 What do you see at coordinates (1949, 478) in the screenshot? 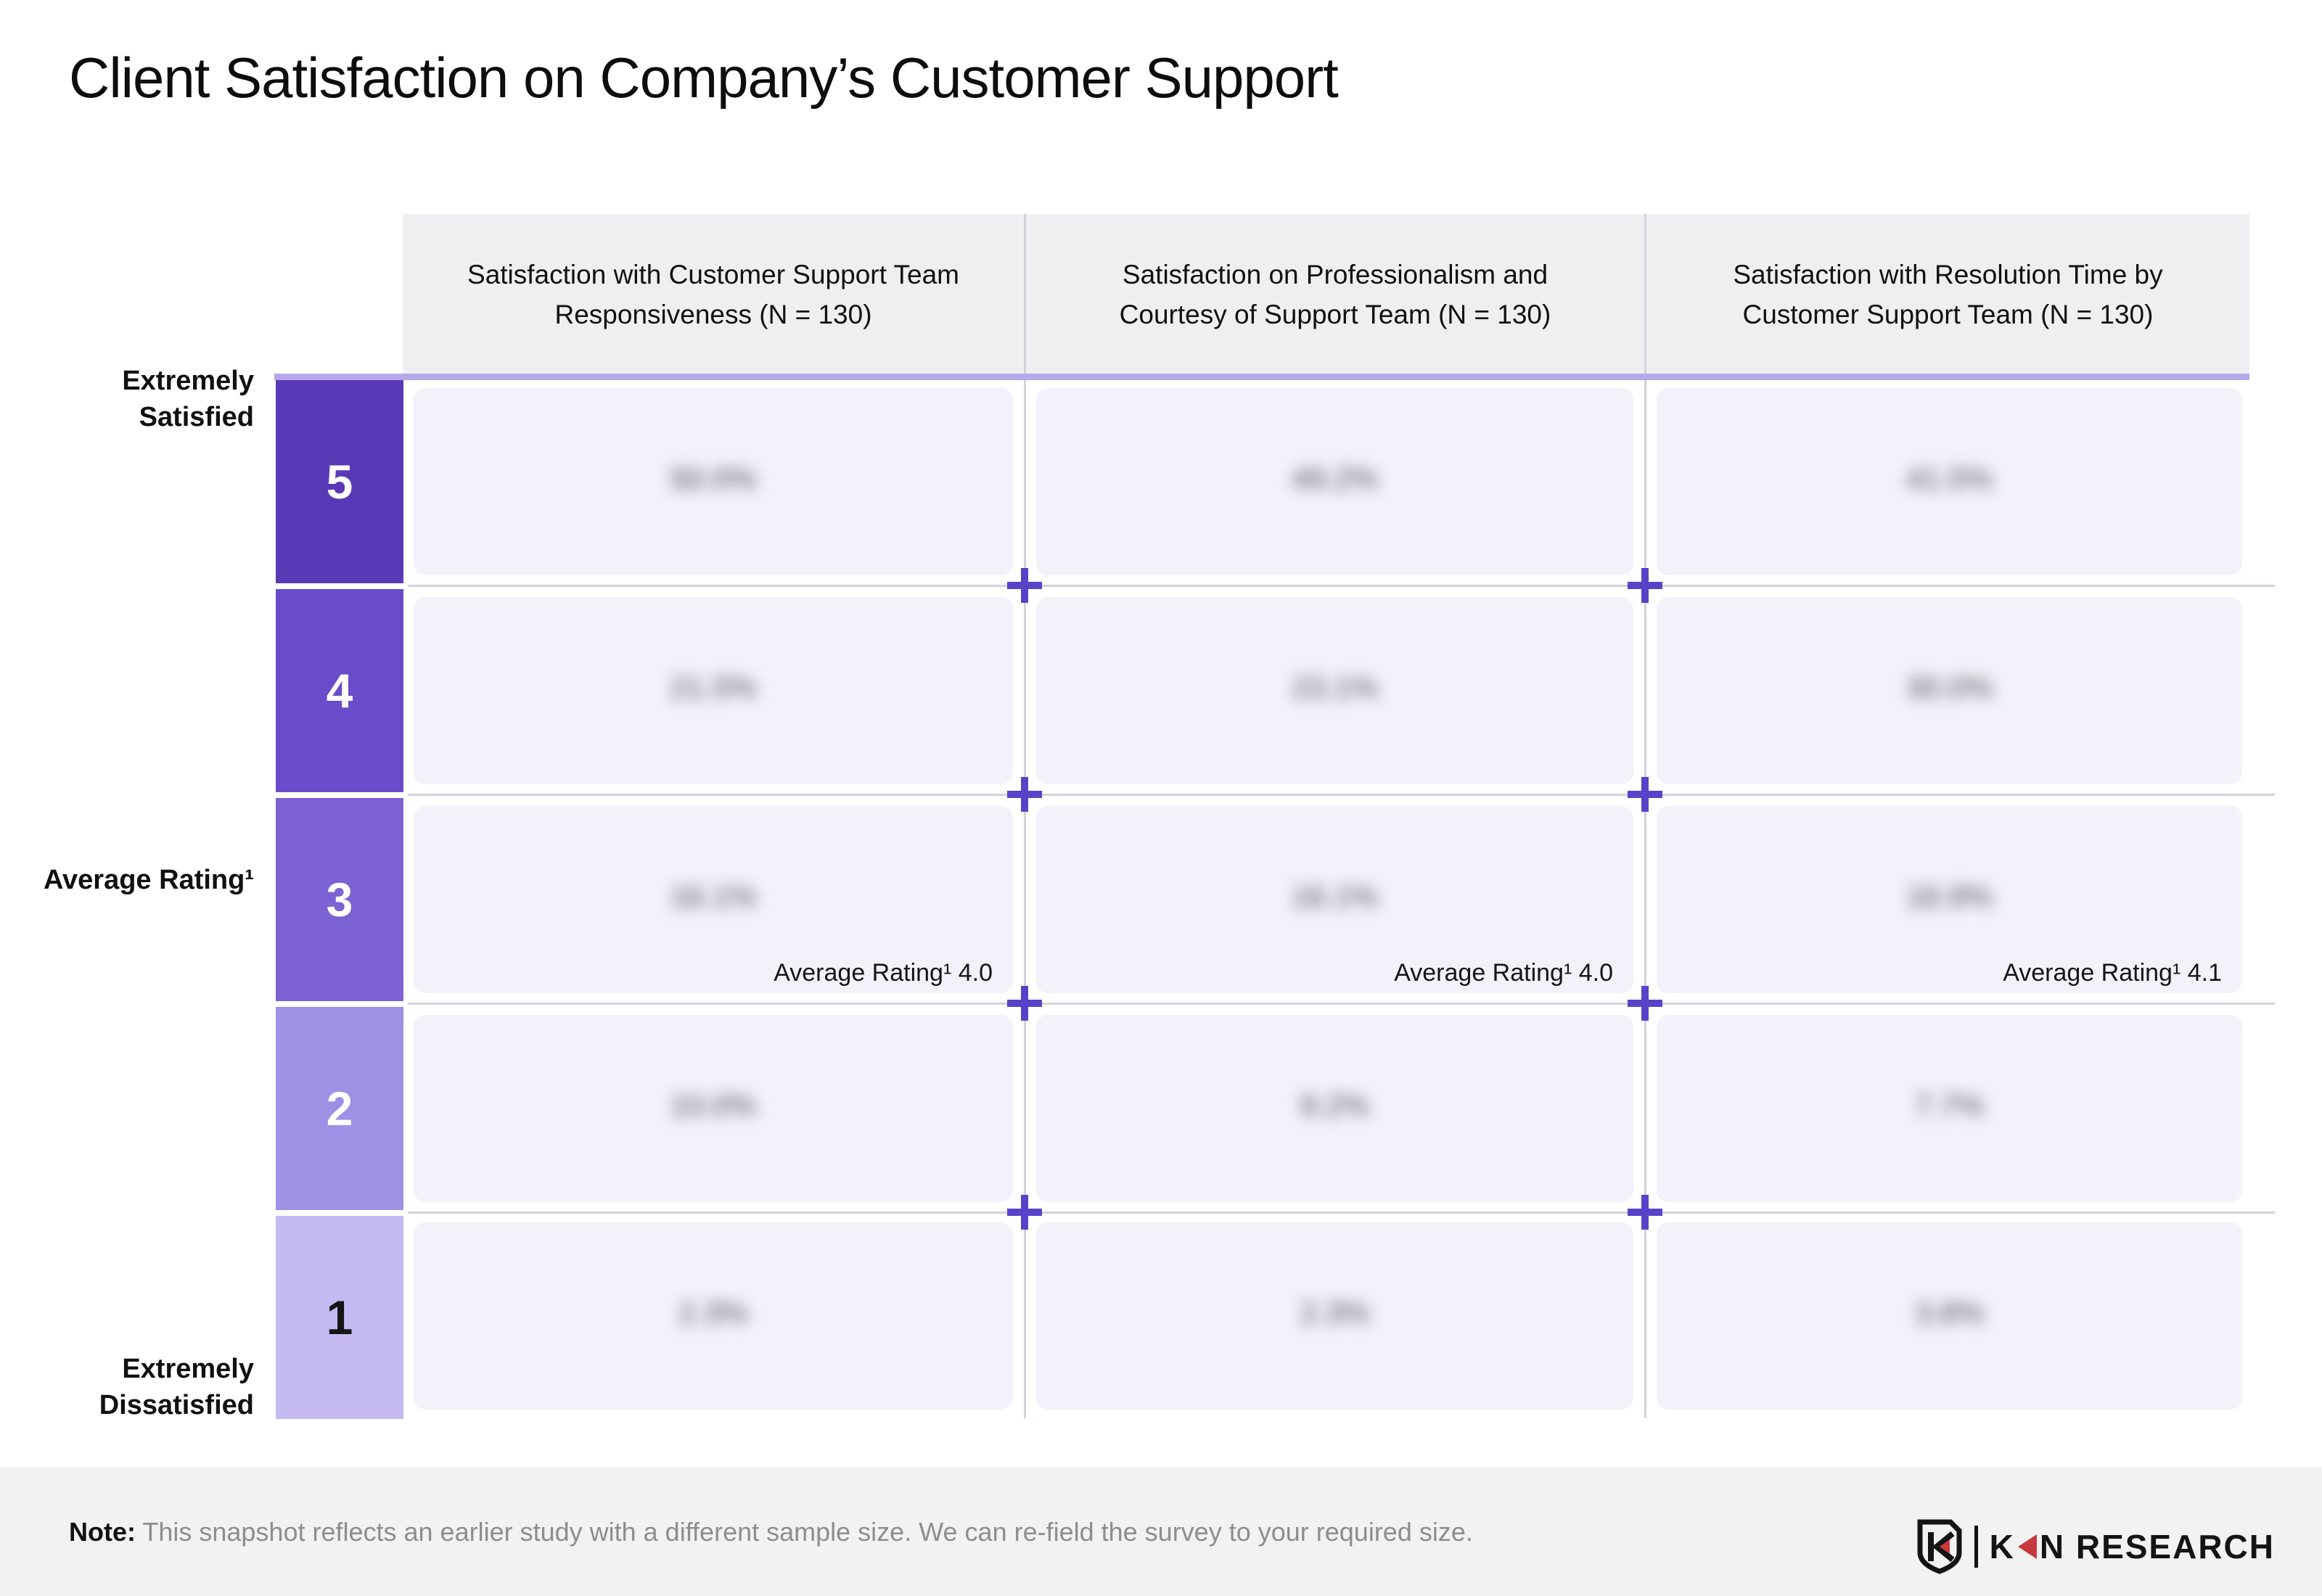
I see `cell-value-blurred: 41.5%` at bounding box center [1949, 478].